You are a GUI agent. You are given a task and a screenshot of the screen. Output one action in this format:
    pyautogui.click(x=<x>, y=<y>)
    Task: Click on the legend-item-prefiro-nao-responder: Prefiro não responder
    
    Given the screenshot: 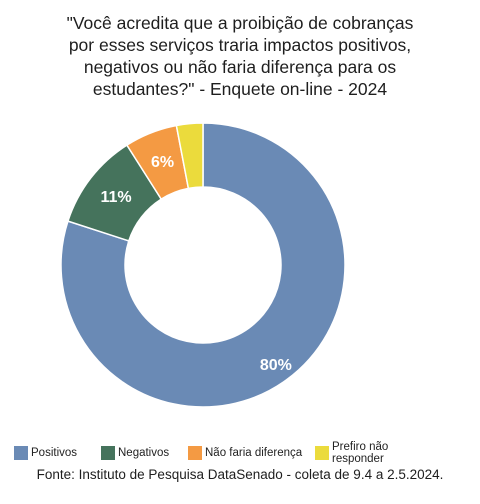 What is the action you would take?
    pyautogui.click(x=354, y=453)
    